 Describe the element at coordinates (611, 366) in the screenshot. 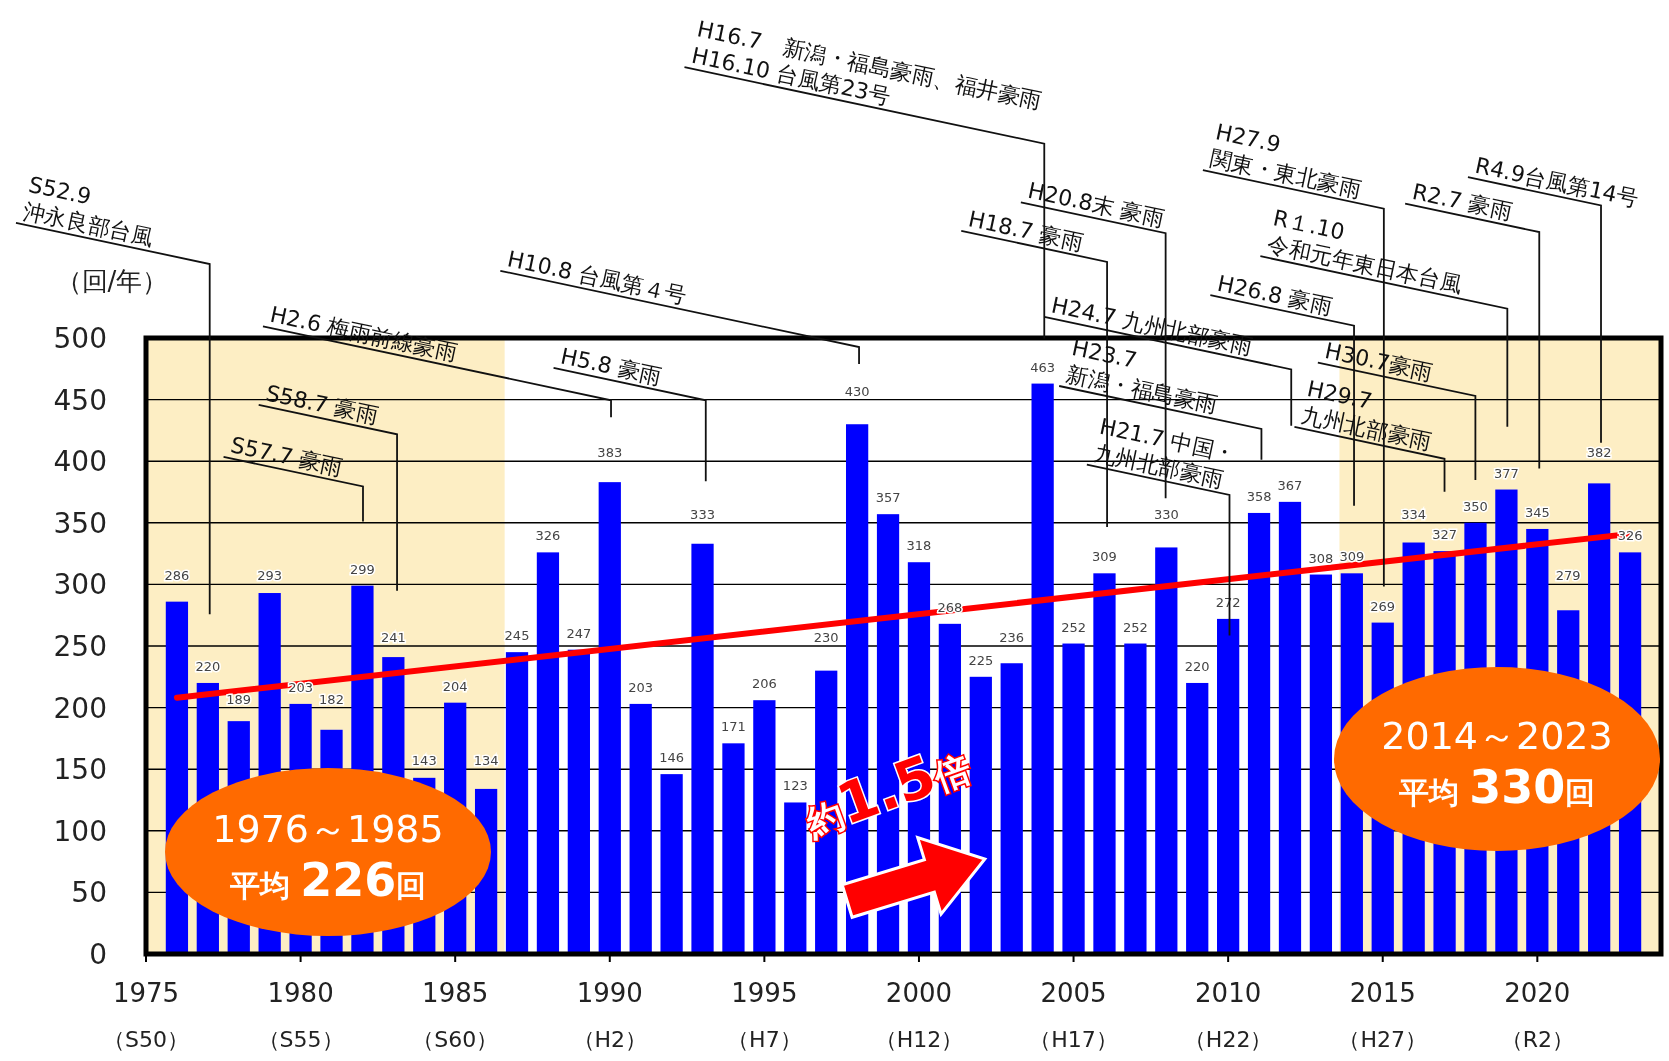

I see `annotation: H5.8 豪雨` at that location.